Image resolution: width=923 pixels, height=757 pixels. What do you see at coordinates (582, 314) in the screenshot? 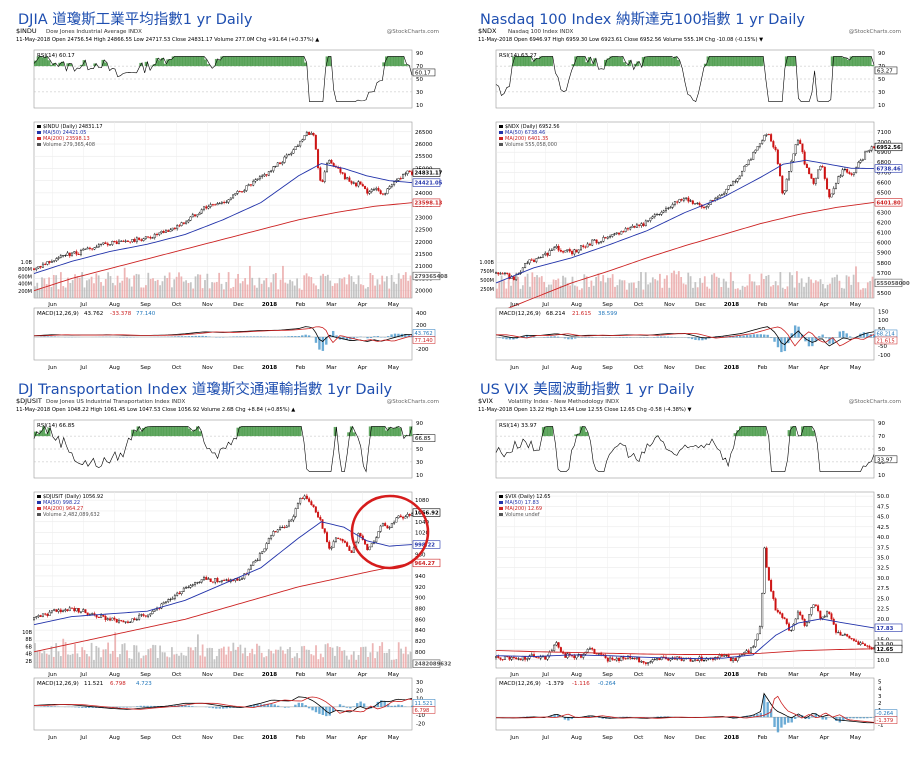
I see `macd-value: 21.615` at bounding box center [582, 314].